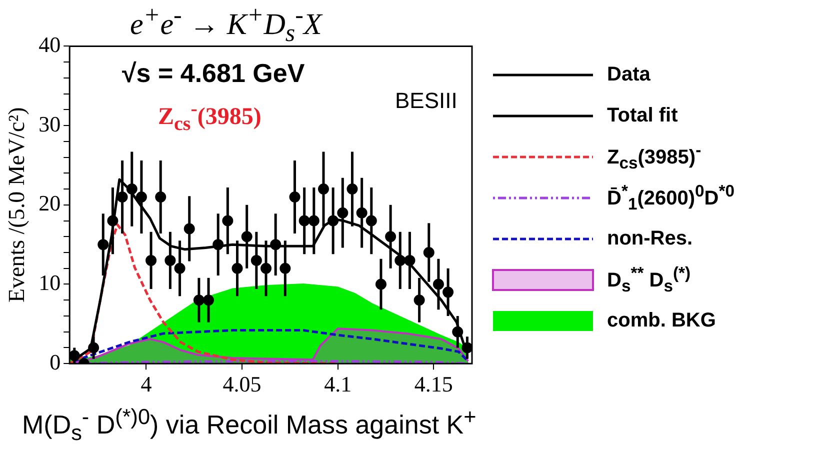  Describe the element at coordinates (661, 321) in the screenshot. I see `legend-label: comb. BKG` at that location.